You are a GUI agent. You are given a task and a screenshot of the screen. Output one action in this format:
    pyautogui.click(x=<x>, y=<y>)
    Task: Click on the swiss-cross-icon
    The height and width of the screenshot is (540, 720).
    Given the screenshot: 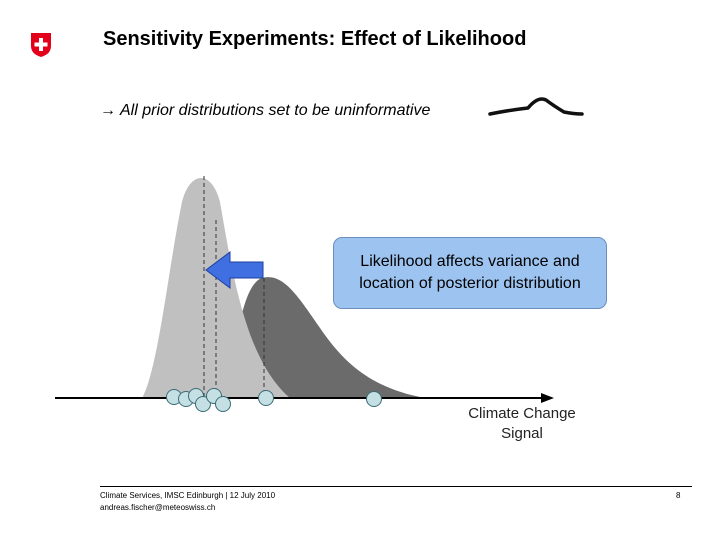 What is the action you would take?
    pyautogui.click(x=41, y=45)
    